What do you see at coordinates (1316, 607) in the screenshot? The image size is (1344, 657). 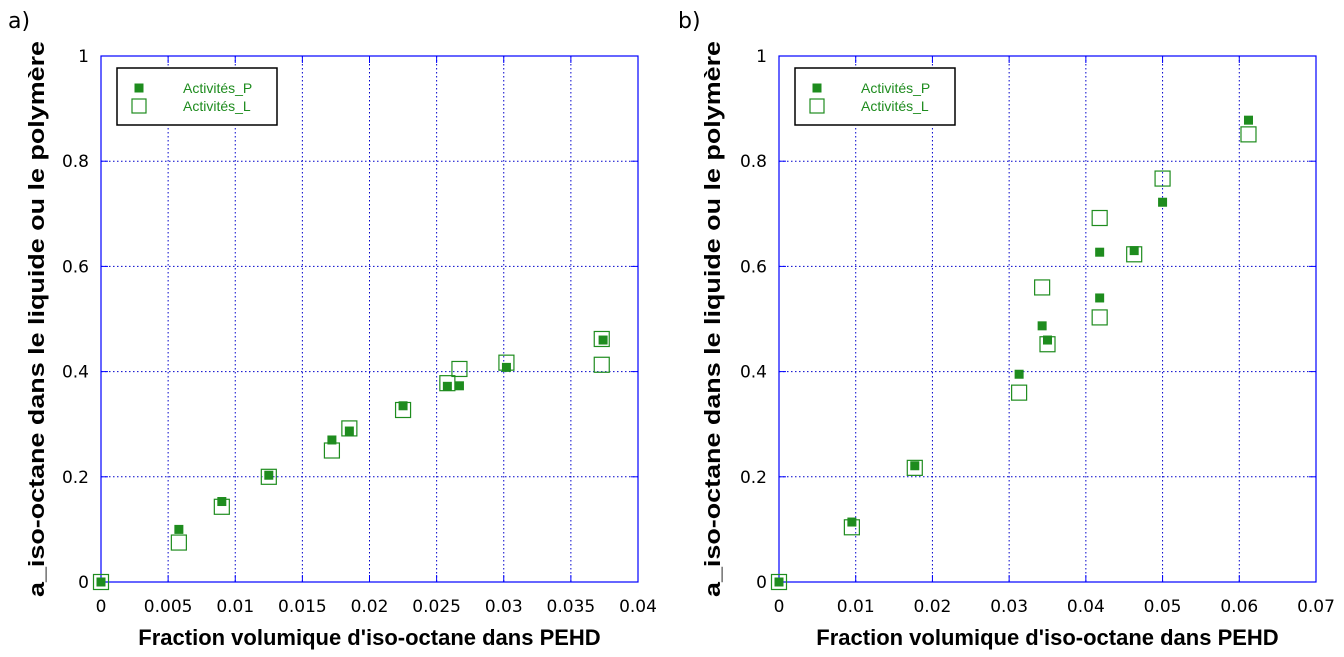 I see `x-tick-label: 0.07` at bounding box center [1316, 607].